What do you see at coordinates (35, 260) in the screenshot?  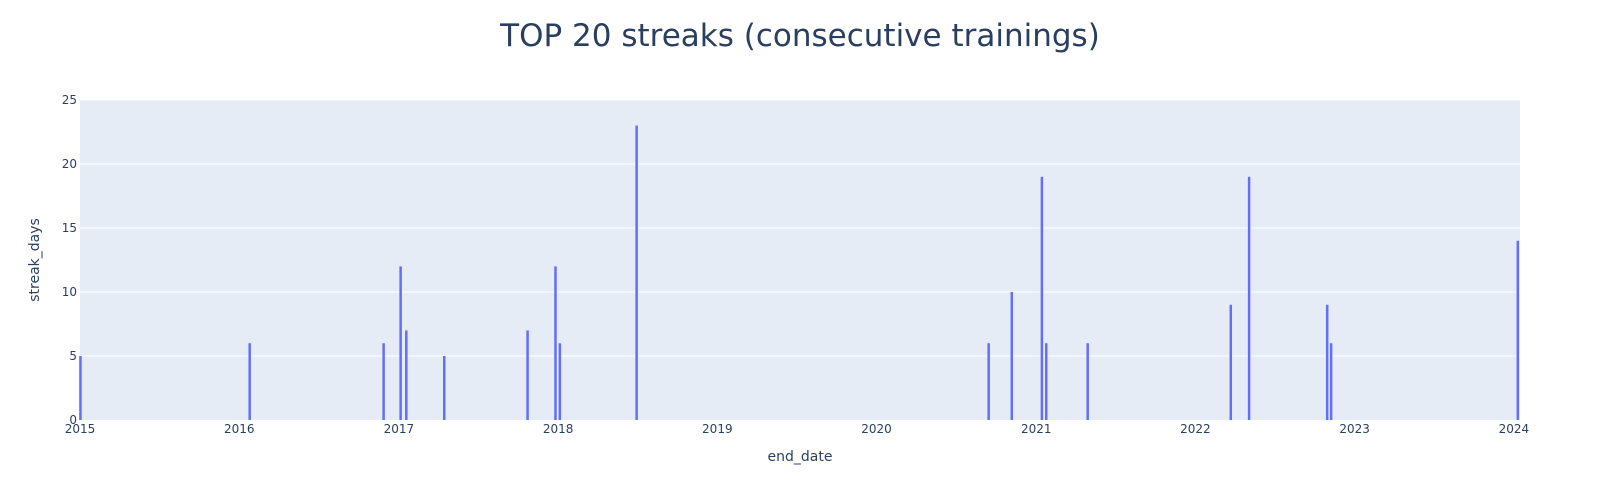 I see `y-axis-title: streak_days` at bounding box center [35, 260].